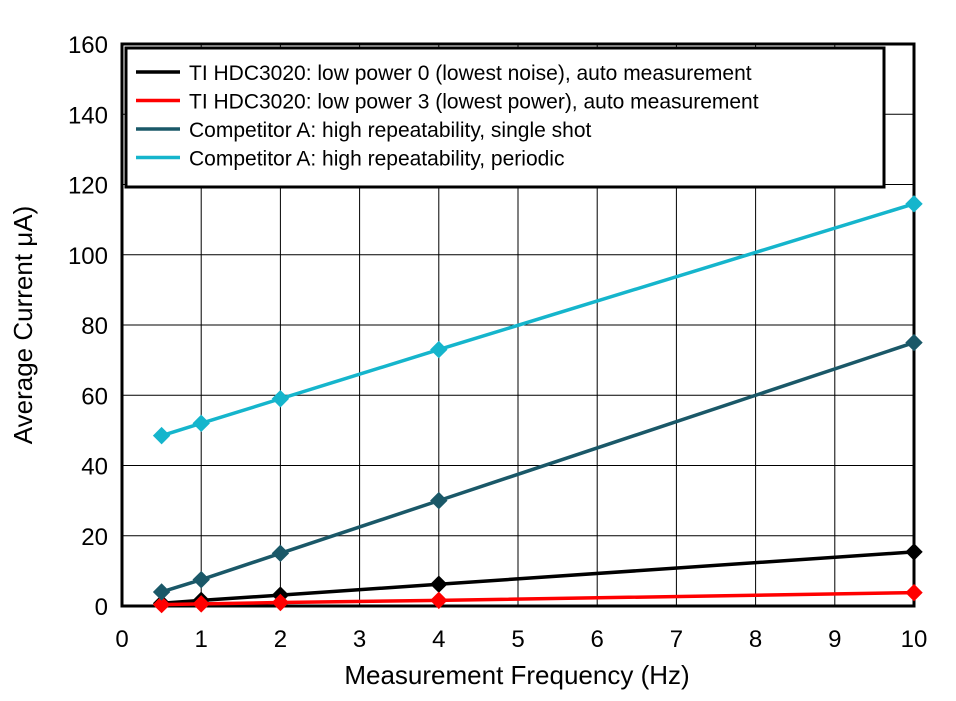 This screenshot has width=956, height=701. What do you see at coordinates (516, 675) in the screenshot?
I see `x-axis-title: Measurement Frequency (Hz)` at bounding box center [516, 675].